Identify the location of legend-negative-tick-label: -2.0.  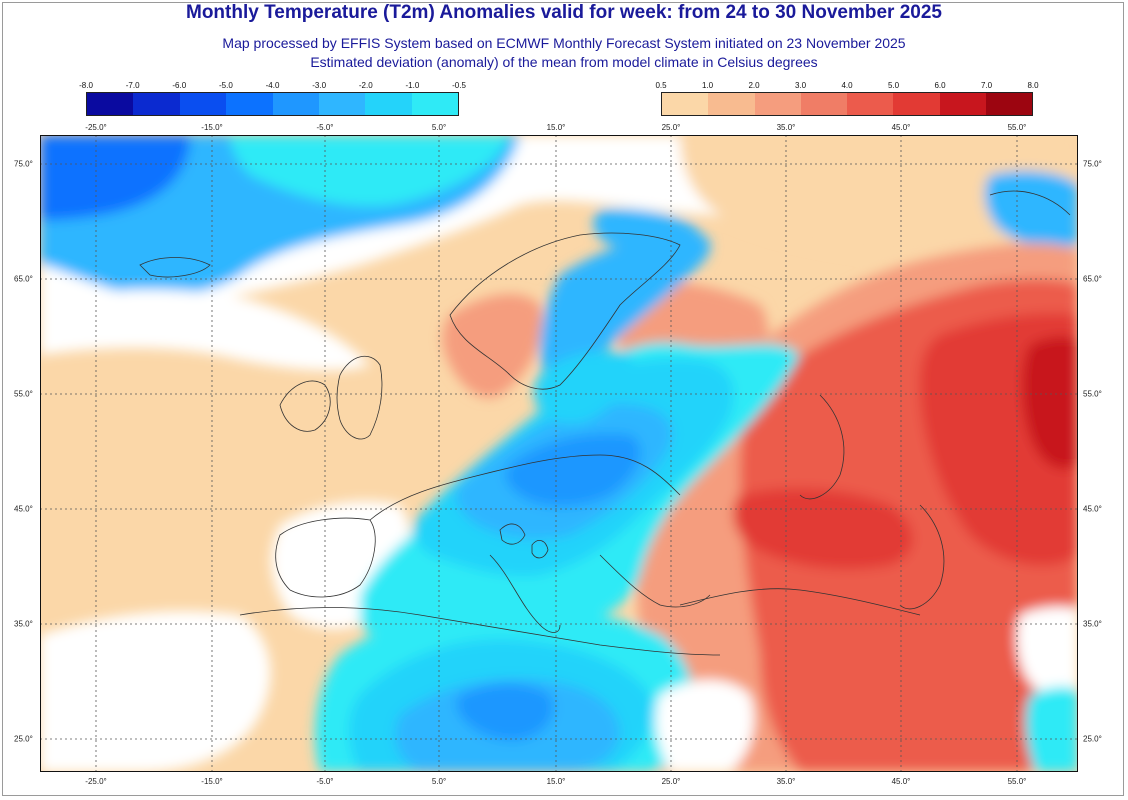
(365, 85).